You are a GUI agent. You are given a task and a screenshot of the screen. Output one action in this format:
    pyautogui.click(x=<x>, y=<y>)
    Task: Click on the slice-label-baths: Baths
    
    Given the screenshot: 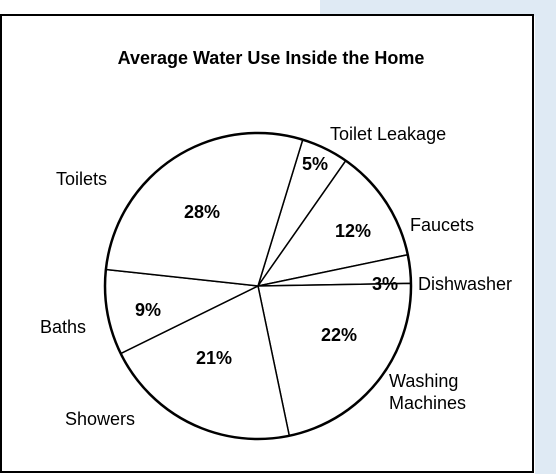 What is the action you would take?
    pyautogui.click(x=63, y=327)
    